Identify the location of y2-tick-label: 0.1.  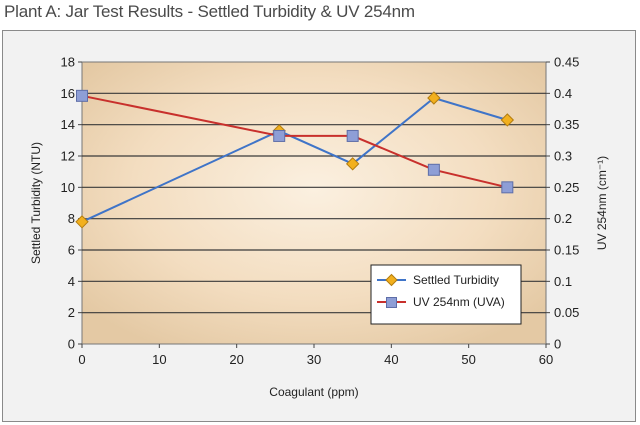
(563, 281).